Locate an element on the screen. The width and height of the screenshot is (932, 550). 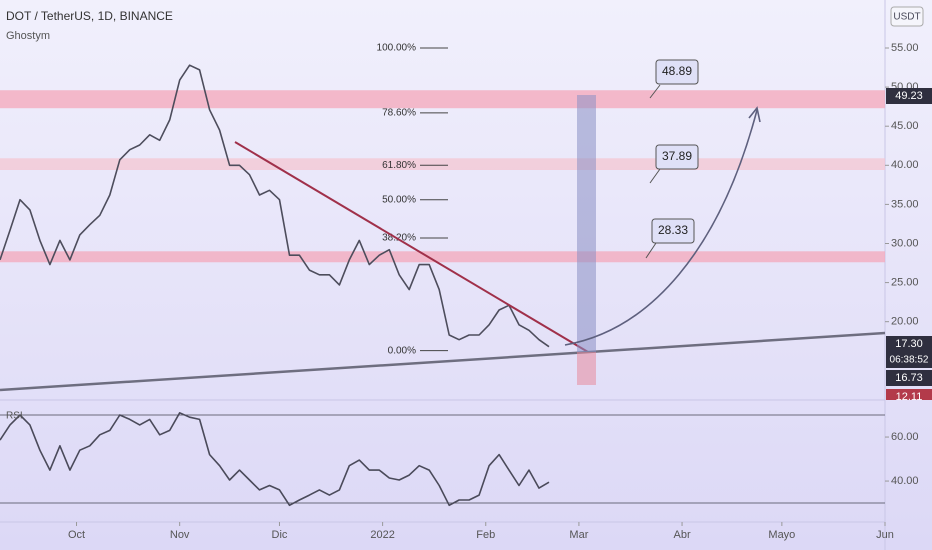
currency-badge is located at coordinates (907, 16).